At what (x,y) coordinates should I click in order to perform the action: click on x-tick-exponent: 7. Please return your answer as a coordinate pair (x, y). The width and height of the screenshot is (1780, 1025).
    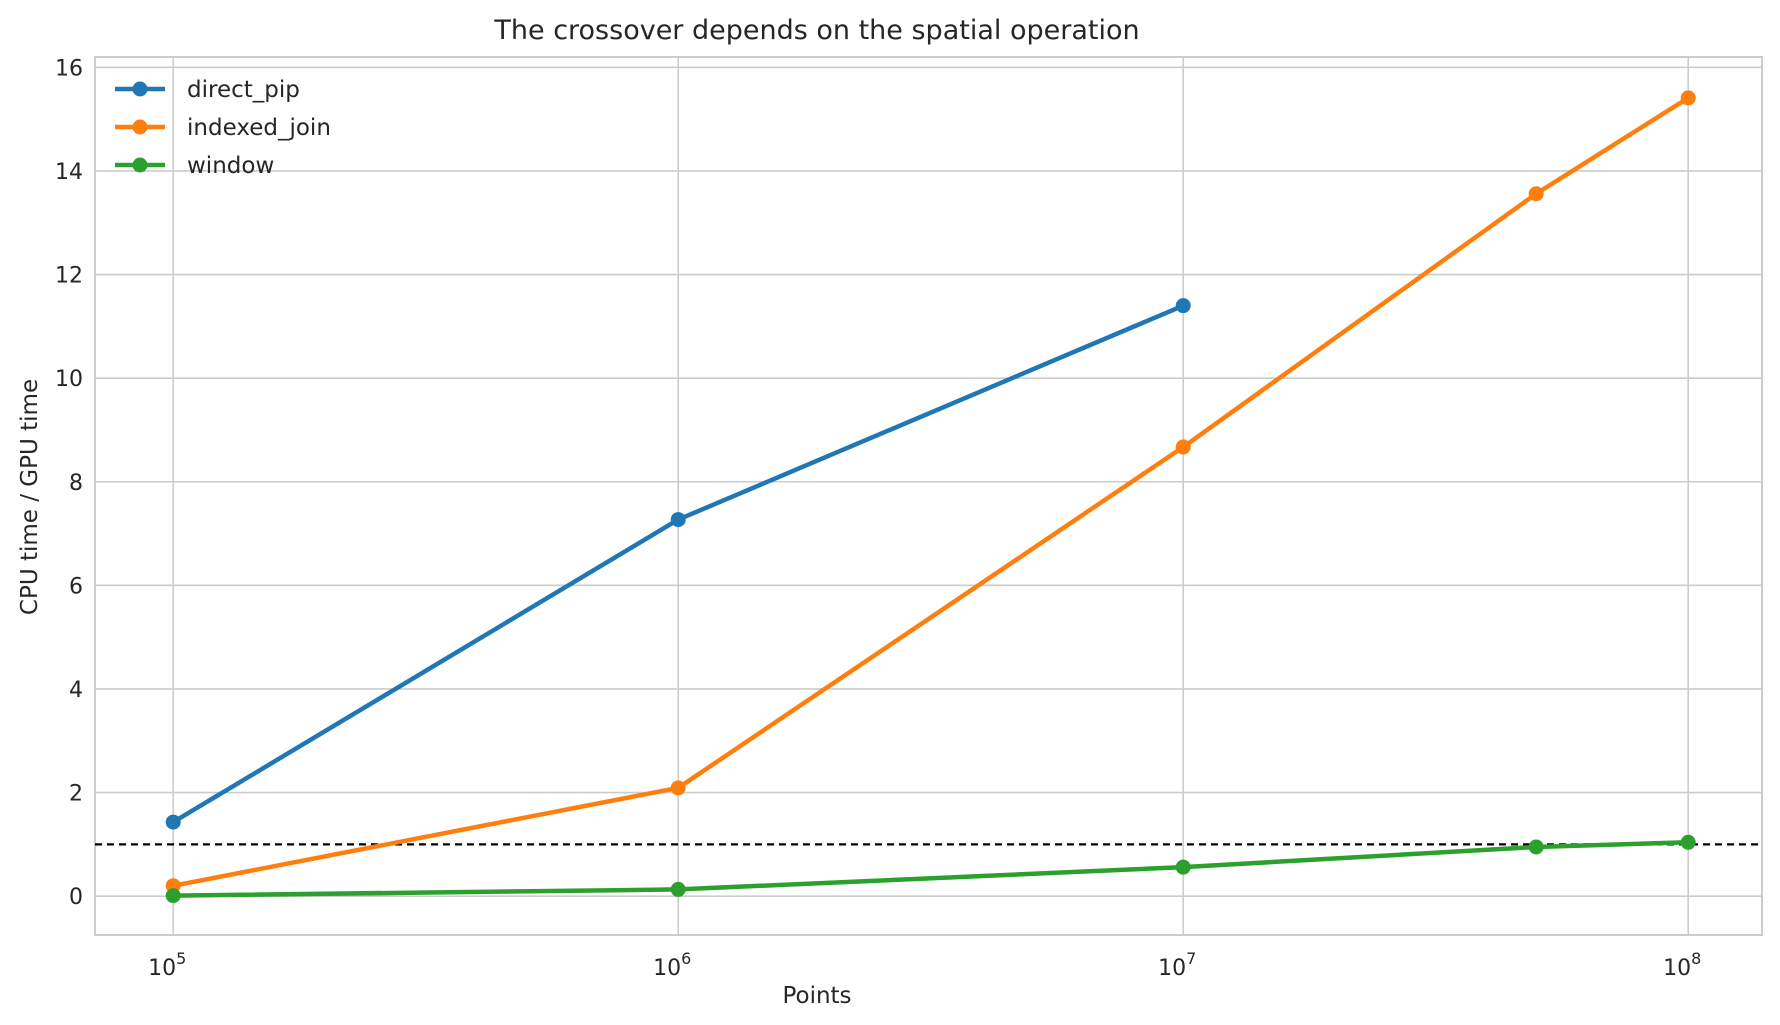
    Looking at the image, I should click on (1191, 958).